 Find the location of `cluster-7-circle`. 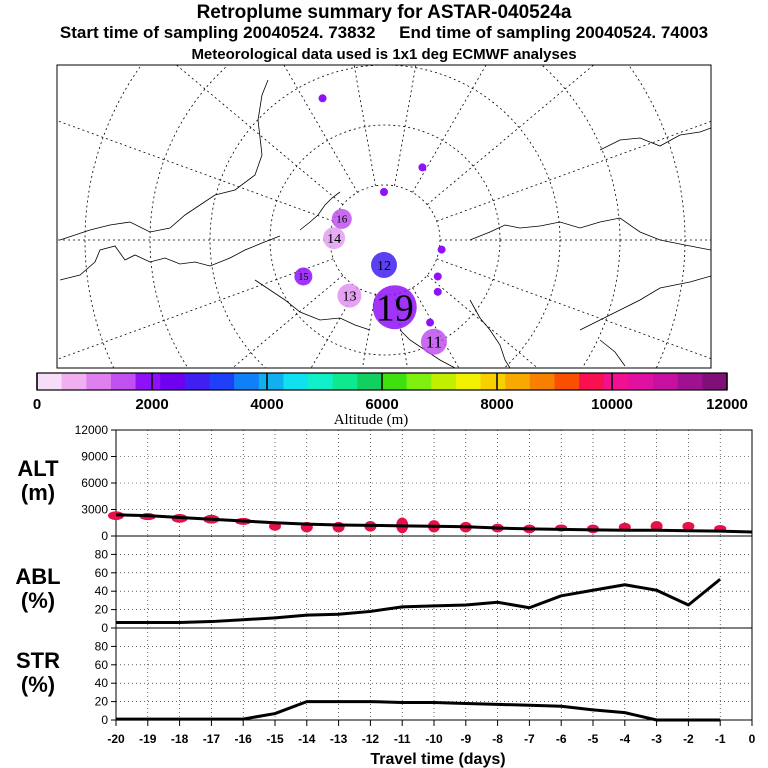

cluster-7-circle is located at coordinates (507, 607).